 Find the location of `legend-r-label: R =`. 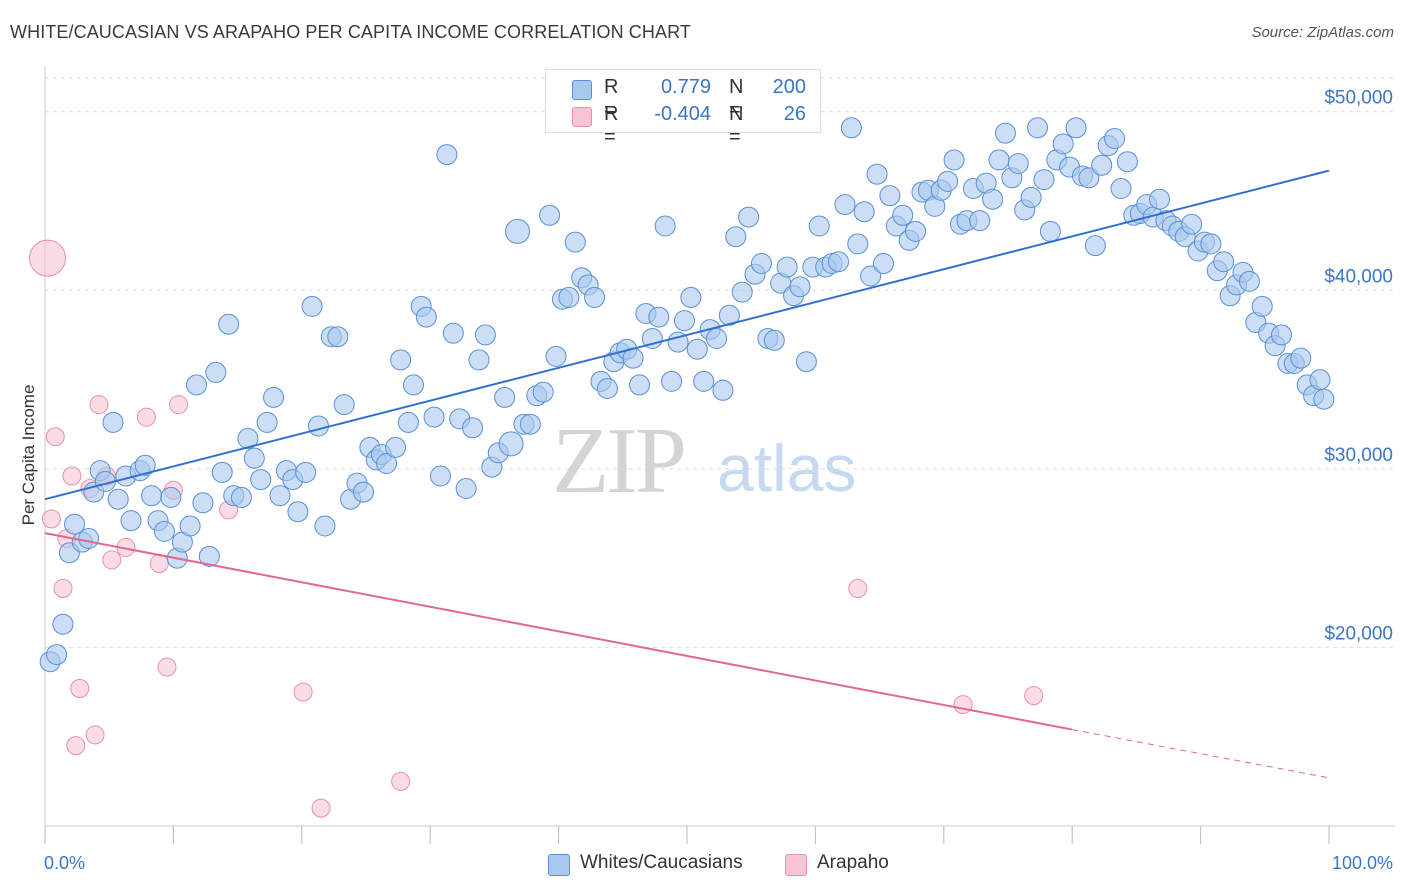

legend-r-label: R = is located at coordinates (611, 98).